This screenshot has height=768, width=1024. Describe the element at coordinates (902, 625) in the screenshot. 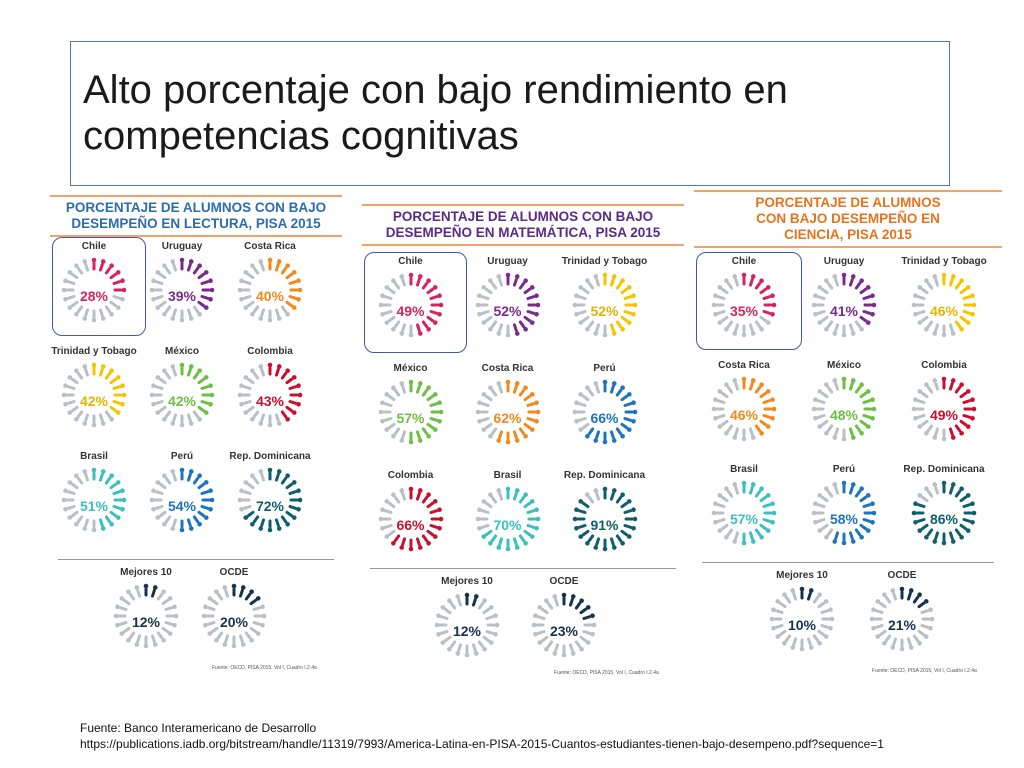

I see `country-ring-ocde: OCDE 21%` at that location.